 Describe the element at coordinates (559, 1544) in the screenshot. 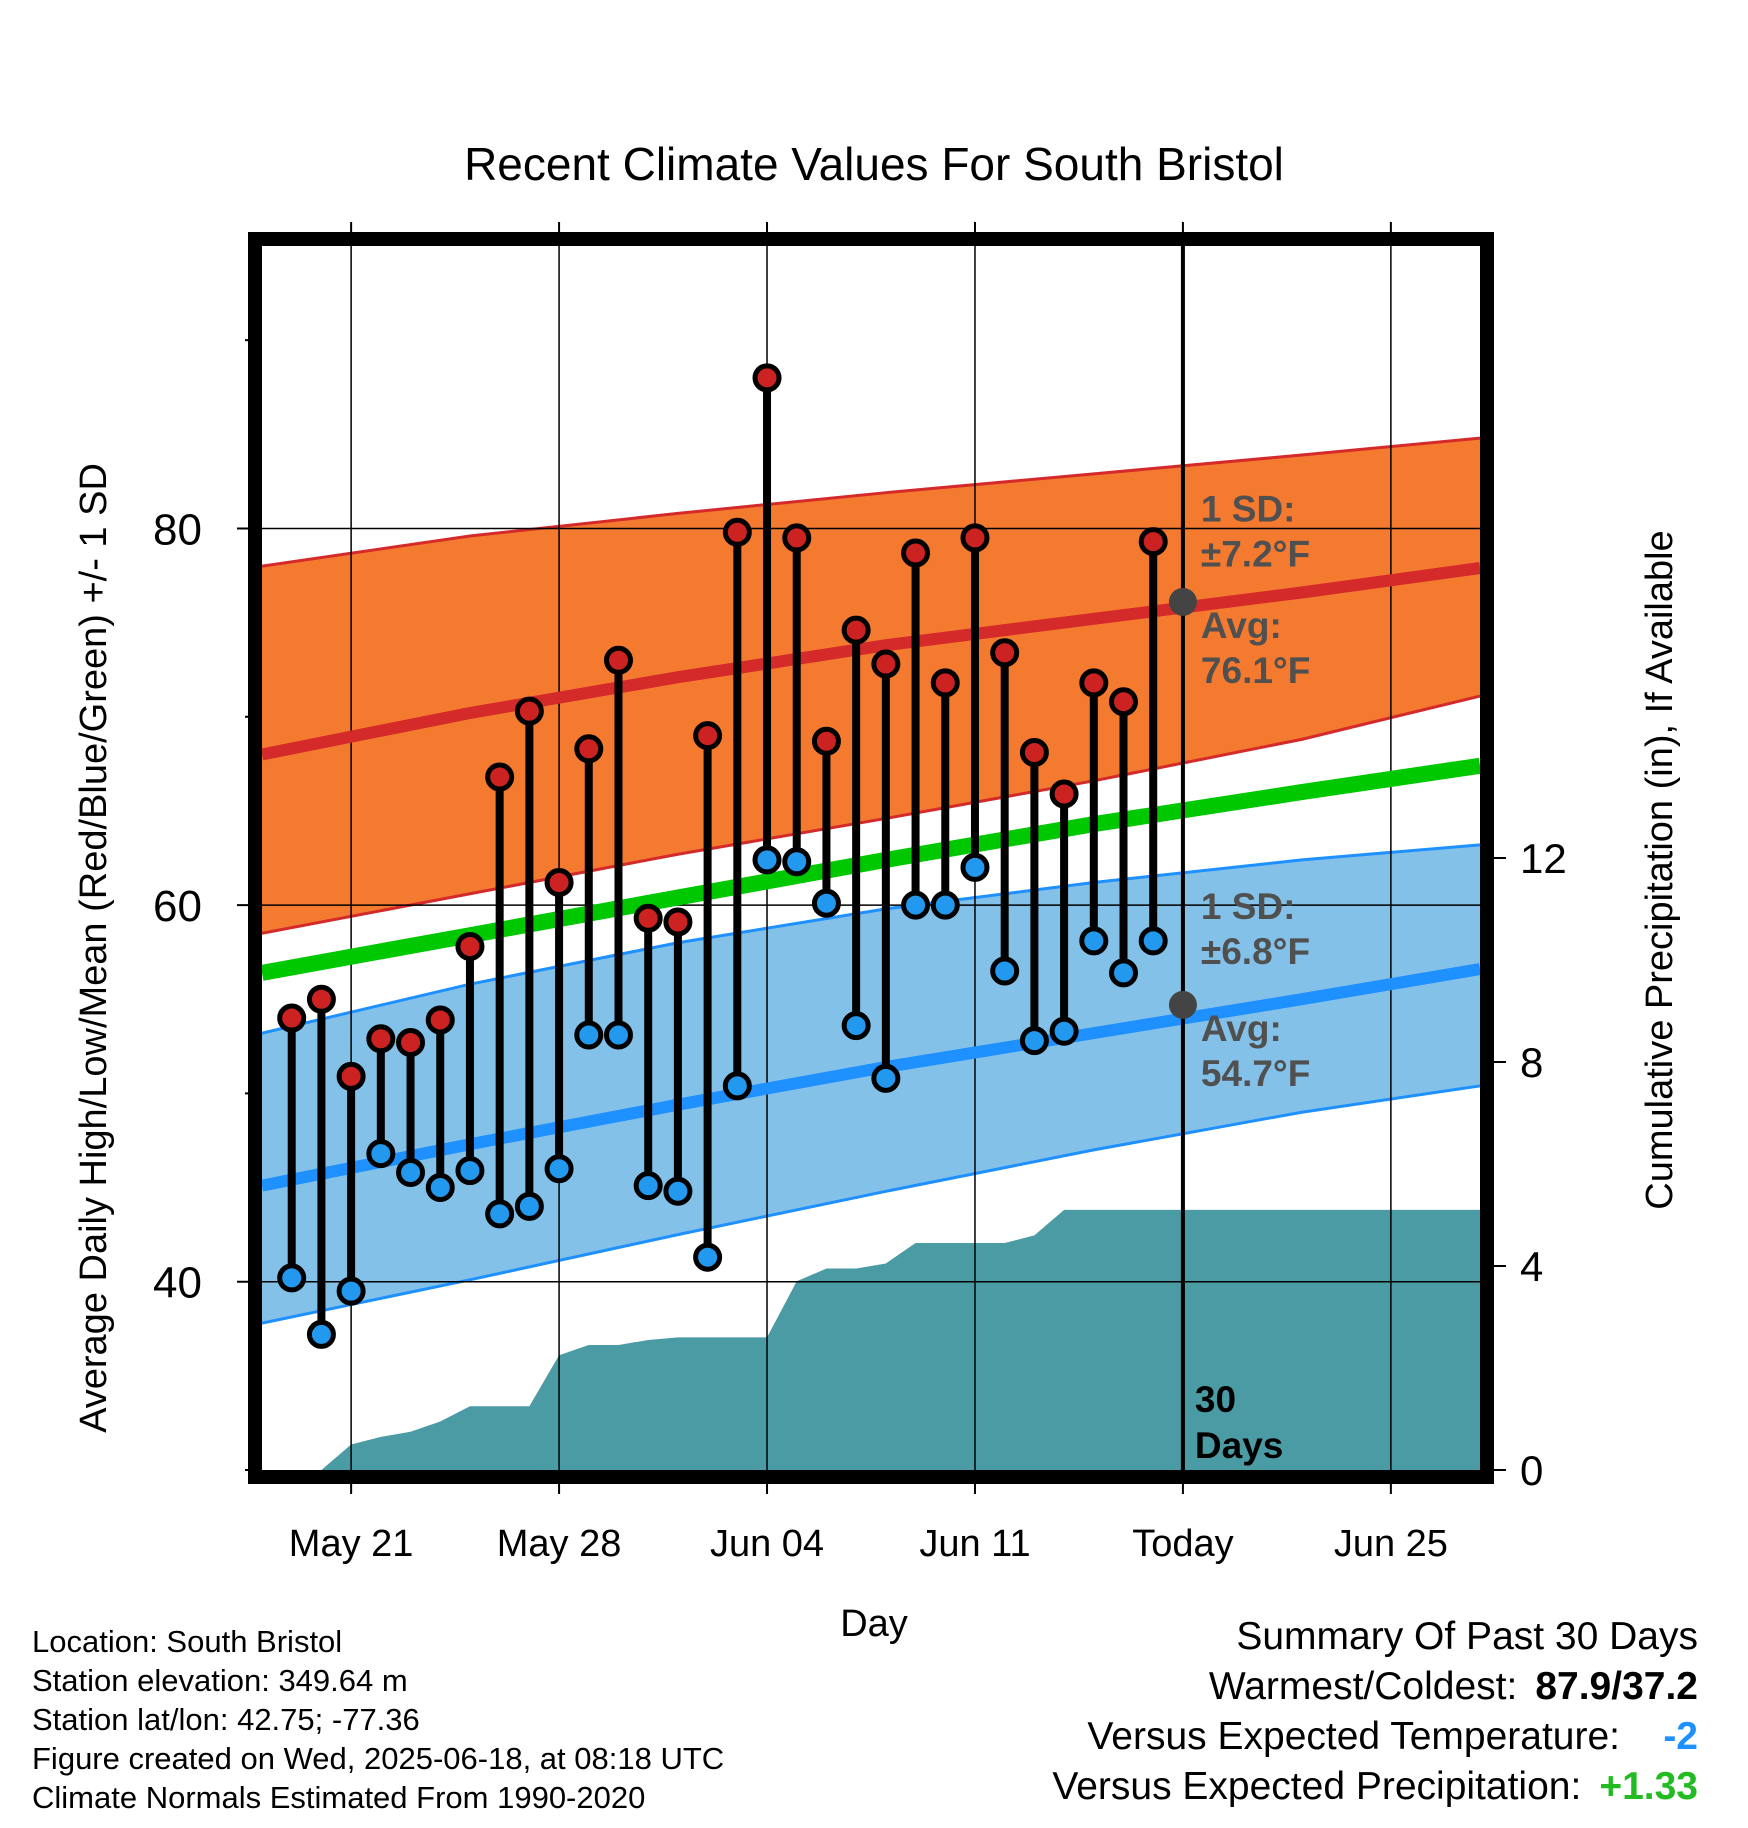

I see `x-tick-label-1: May 28` at that location.